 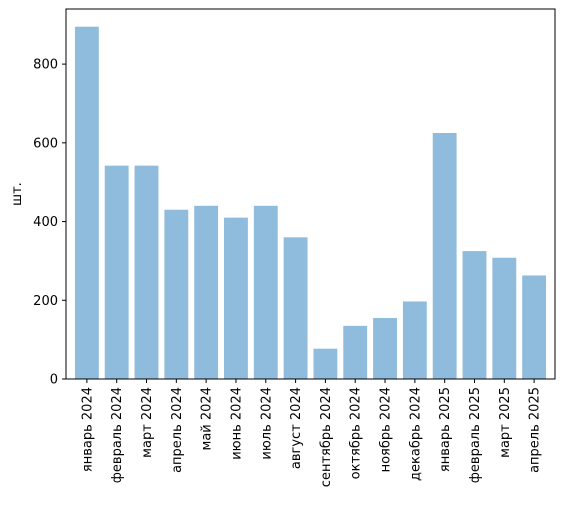 I want to click on x-tick-label: октябрь 2024, so click(x=356, y=433).